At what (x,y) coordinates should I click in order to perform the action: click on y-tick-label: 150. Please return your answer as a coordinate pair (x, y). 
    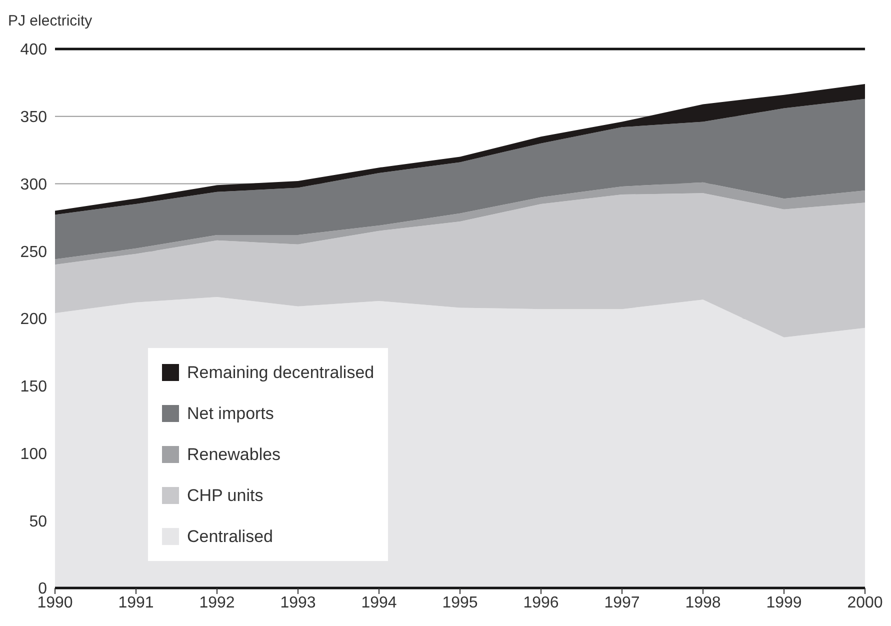
    Looking at the image, I should click on (34, 387).